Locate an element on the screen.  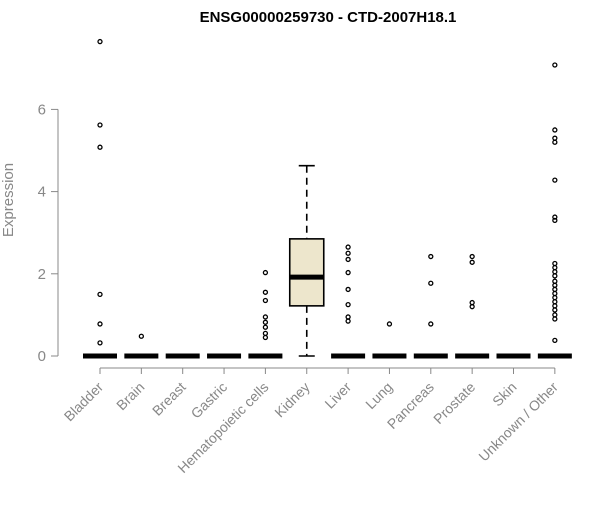
x-tick-label: Bladder is located at coordinates (84, 402).